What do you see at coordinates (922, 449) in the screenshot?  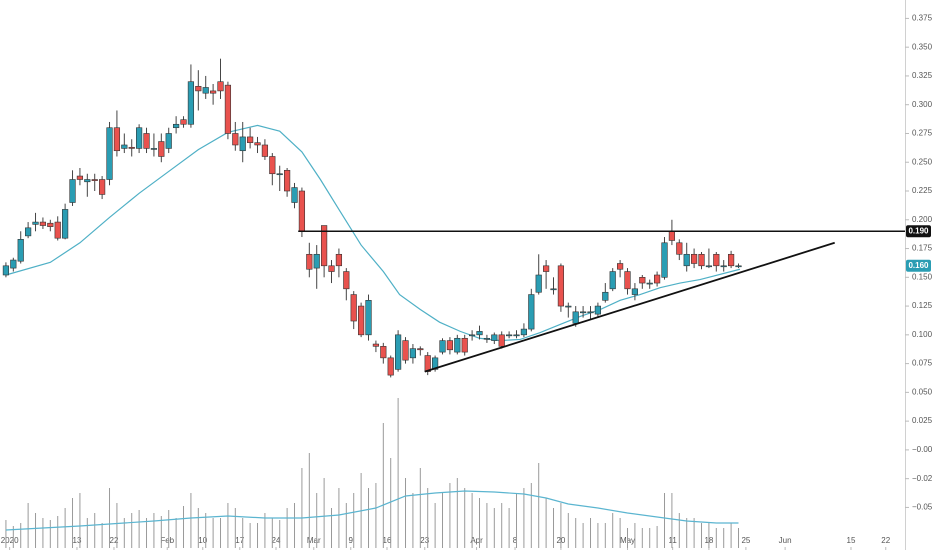 I see `y-tick-label: −0.000` at bounding box center [922, 449].